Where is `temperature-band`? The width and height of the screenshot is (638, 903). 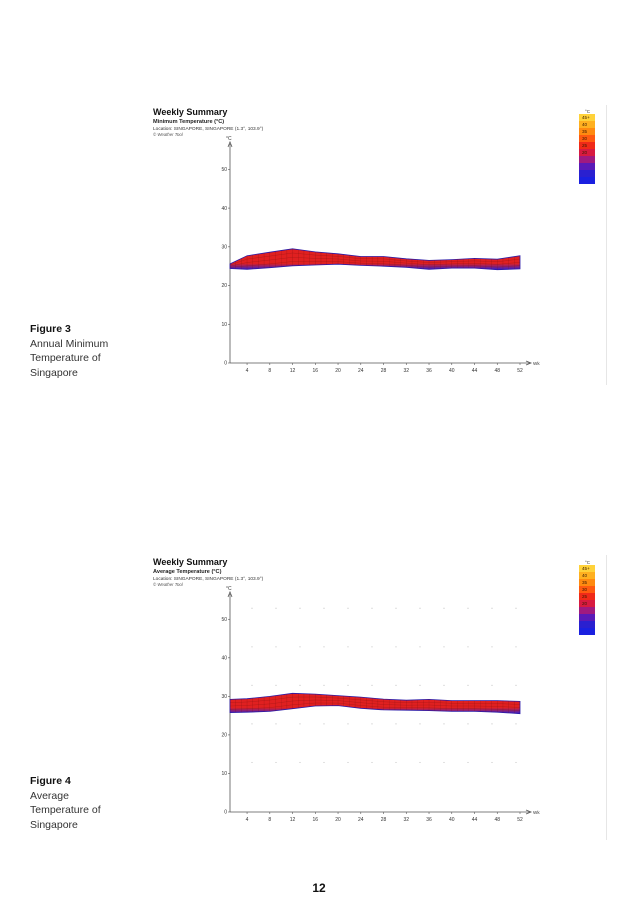
temperature-band is located at coordinates (375, 259).